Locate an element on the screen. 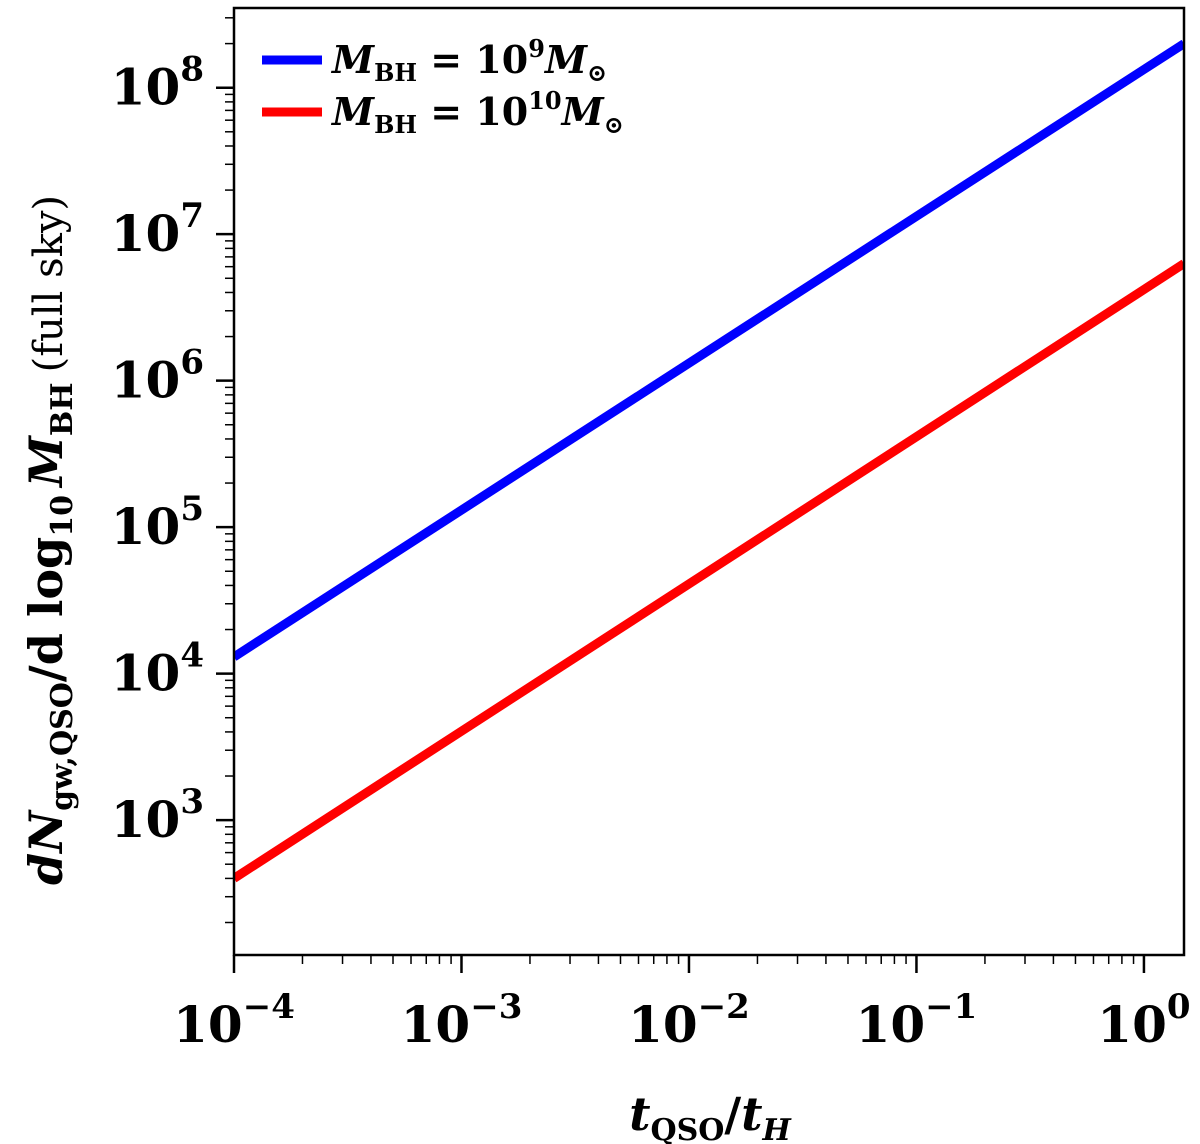  y-tick-label: 105 is located at coordinates (157, 522).